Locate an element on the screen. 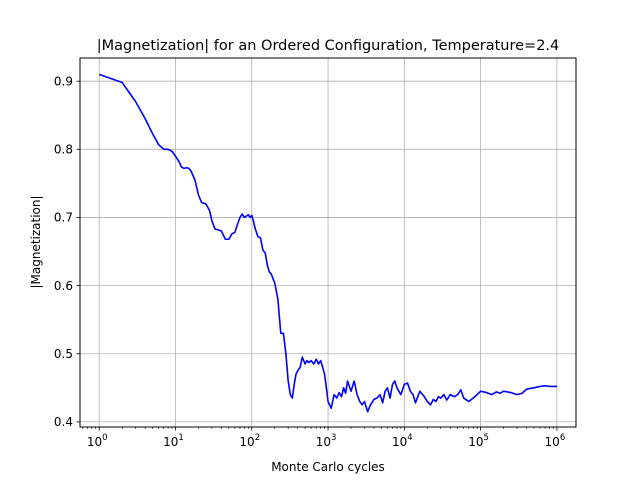 The height and width of the screenshot is (480, 640). x-tick-label: 10⁰ is located at coordinates (97, 441).